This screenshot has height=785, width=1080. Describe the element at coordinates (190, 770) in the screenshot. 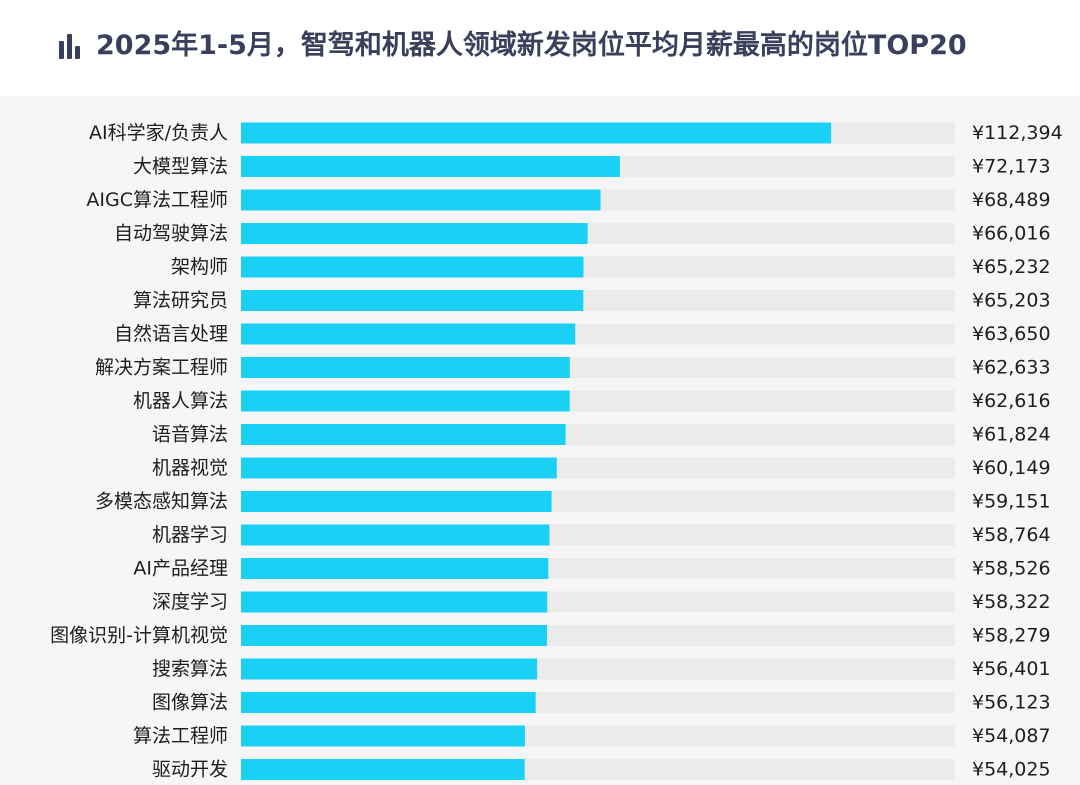

I see `category-label: 驱动开发` at that location.